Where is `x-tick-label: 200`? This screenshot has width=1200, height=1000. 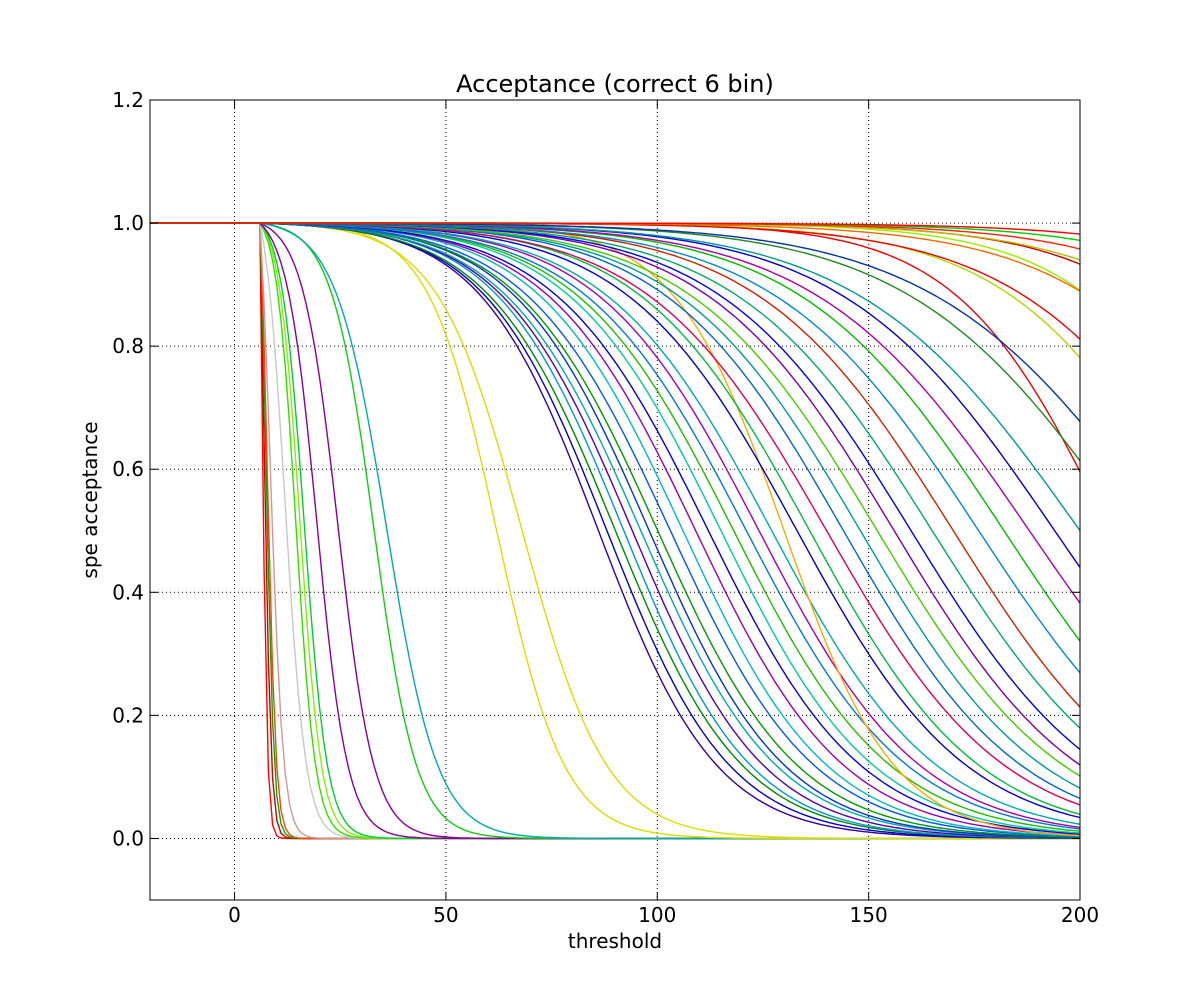
x-tick-label: 200 is located at coordinates (1080, 915).